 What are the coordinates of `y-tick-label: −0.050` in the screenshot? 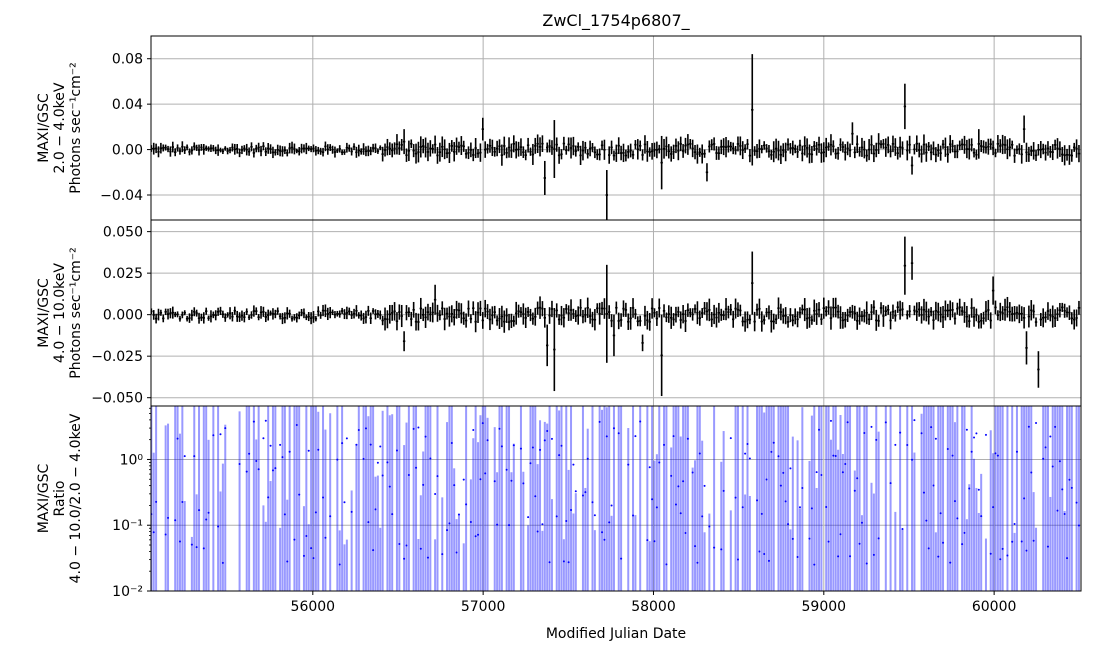 It's located at (117, 399).